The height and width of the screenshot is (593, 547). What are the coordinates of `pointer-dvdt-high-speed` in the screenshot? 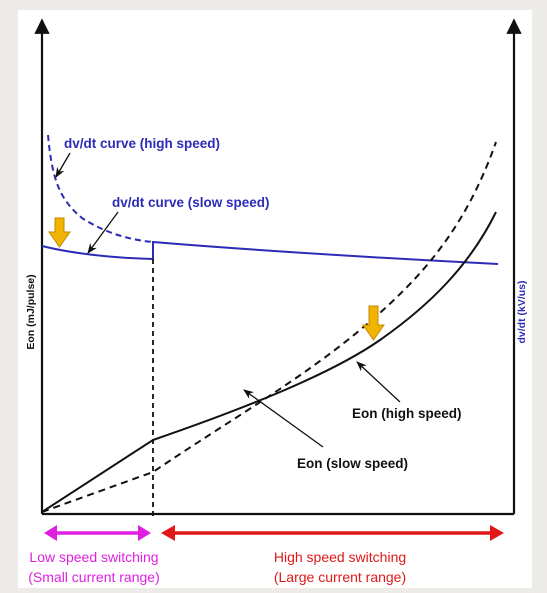 It's located at (63, 165).